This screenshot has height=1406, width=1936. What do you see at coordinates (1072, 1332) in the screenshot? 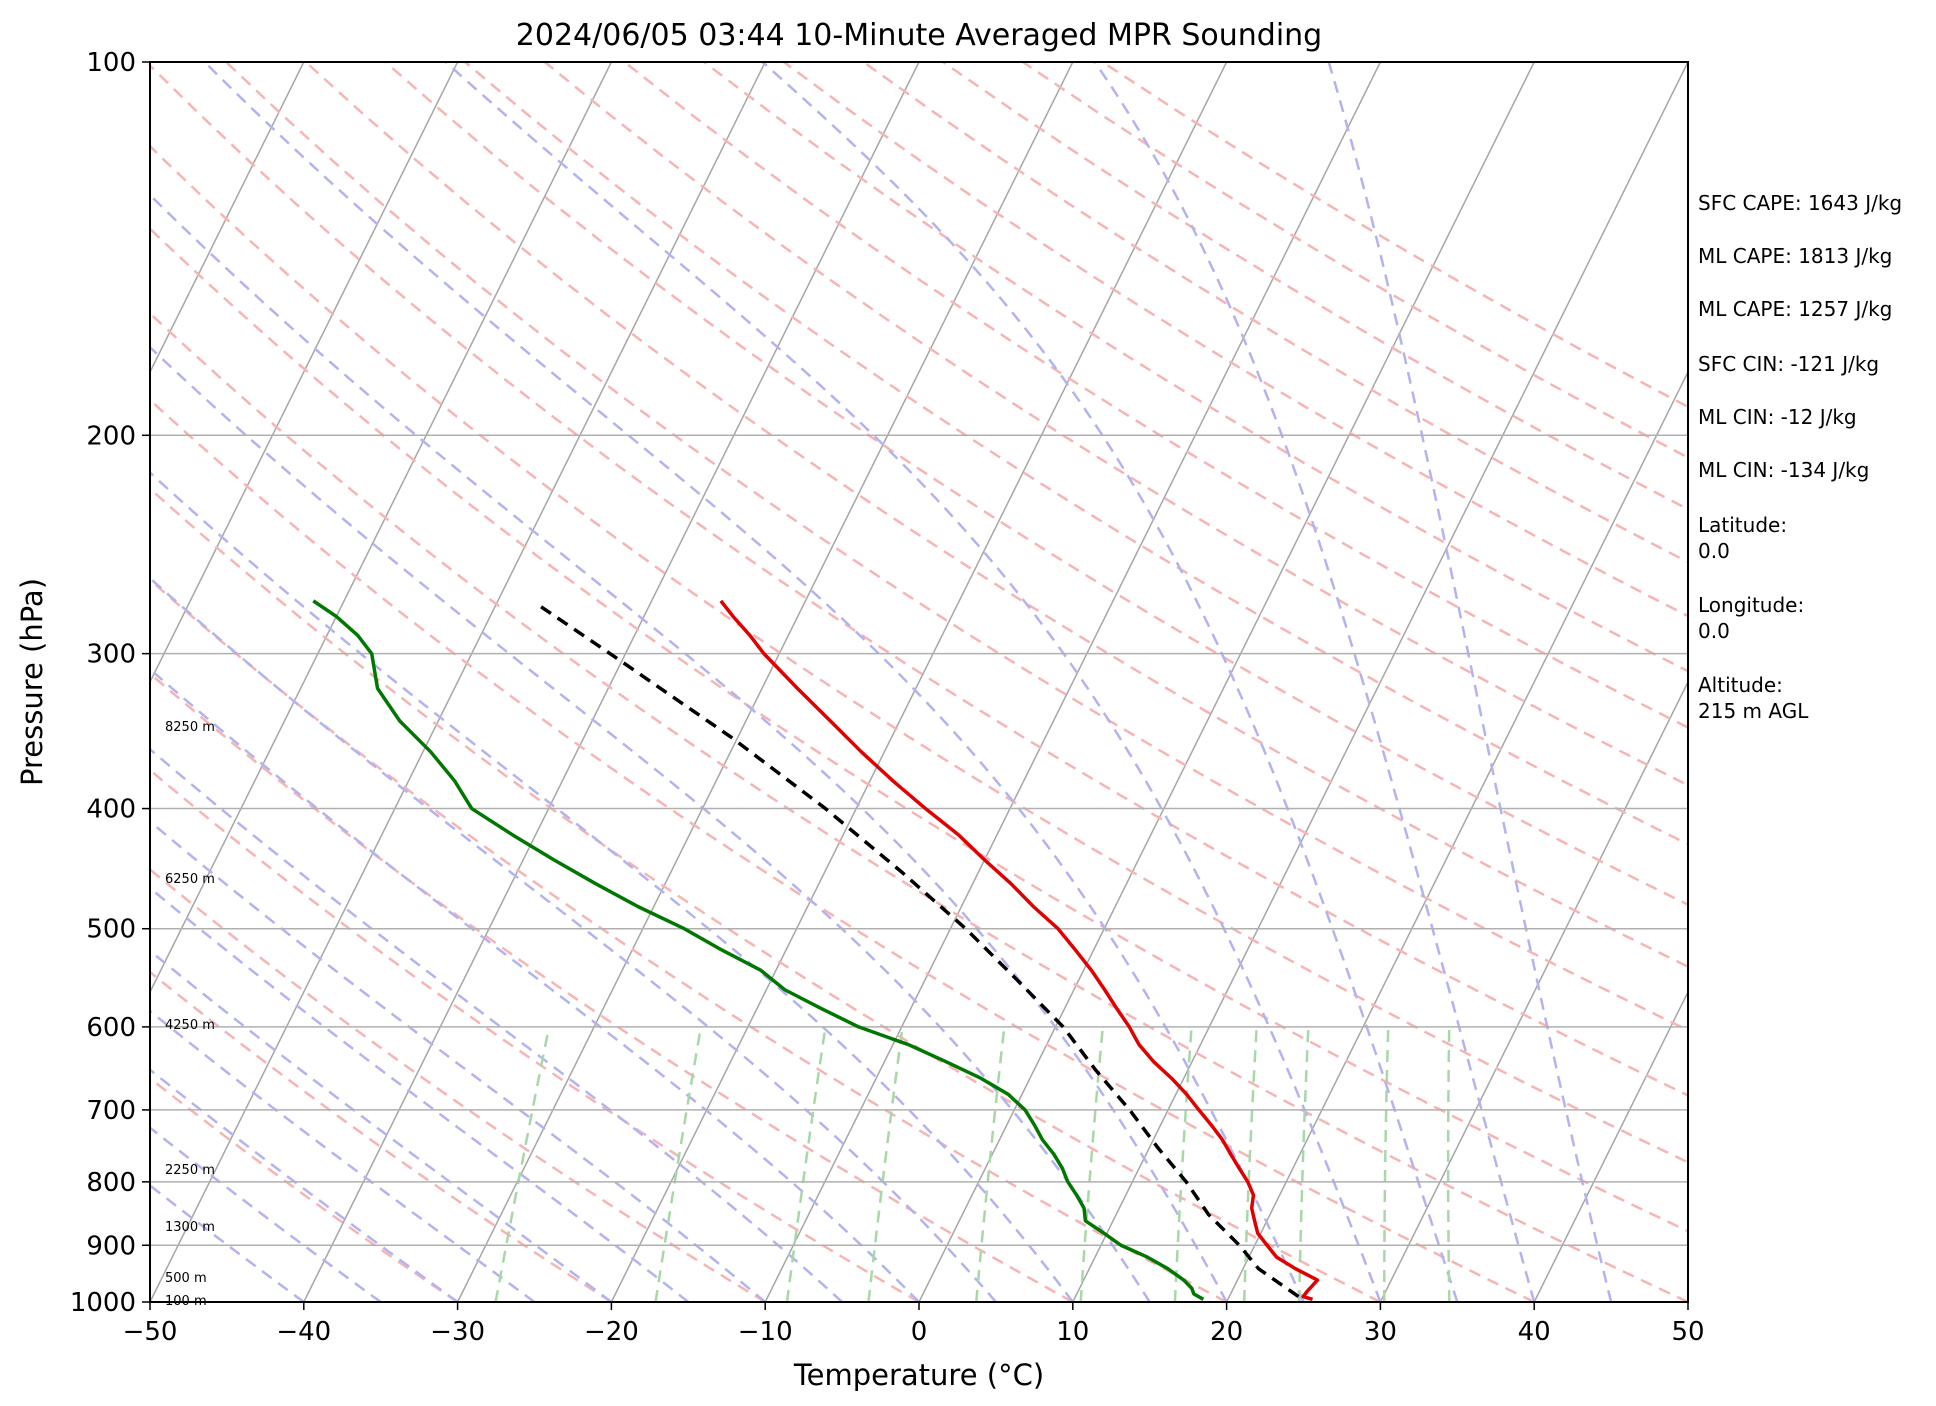
I see `x-tick-label: 10` at bounding box center [1072, 1332].